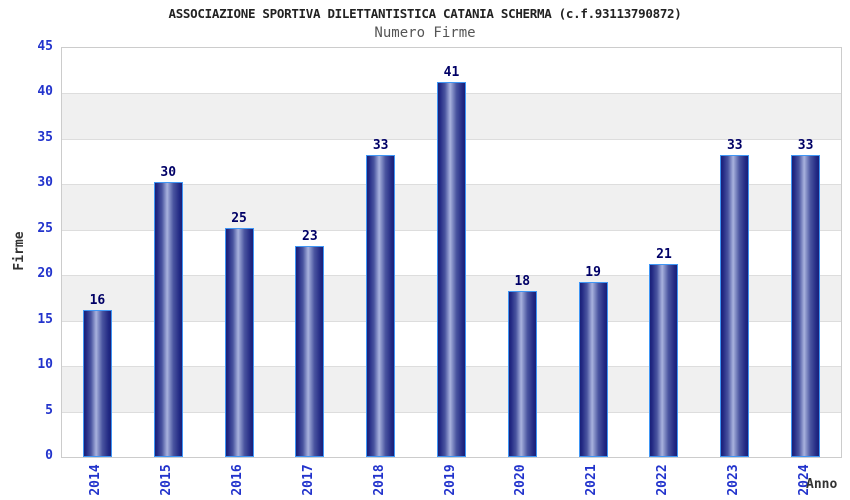 The width and height of the screenshot is (850, 500). Describe the element at coordinates (381, 306) in the screenshot. I see `bar-2018` at that location.